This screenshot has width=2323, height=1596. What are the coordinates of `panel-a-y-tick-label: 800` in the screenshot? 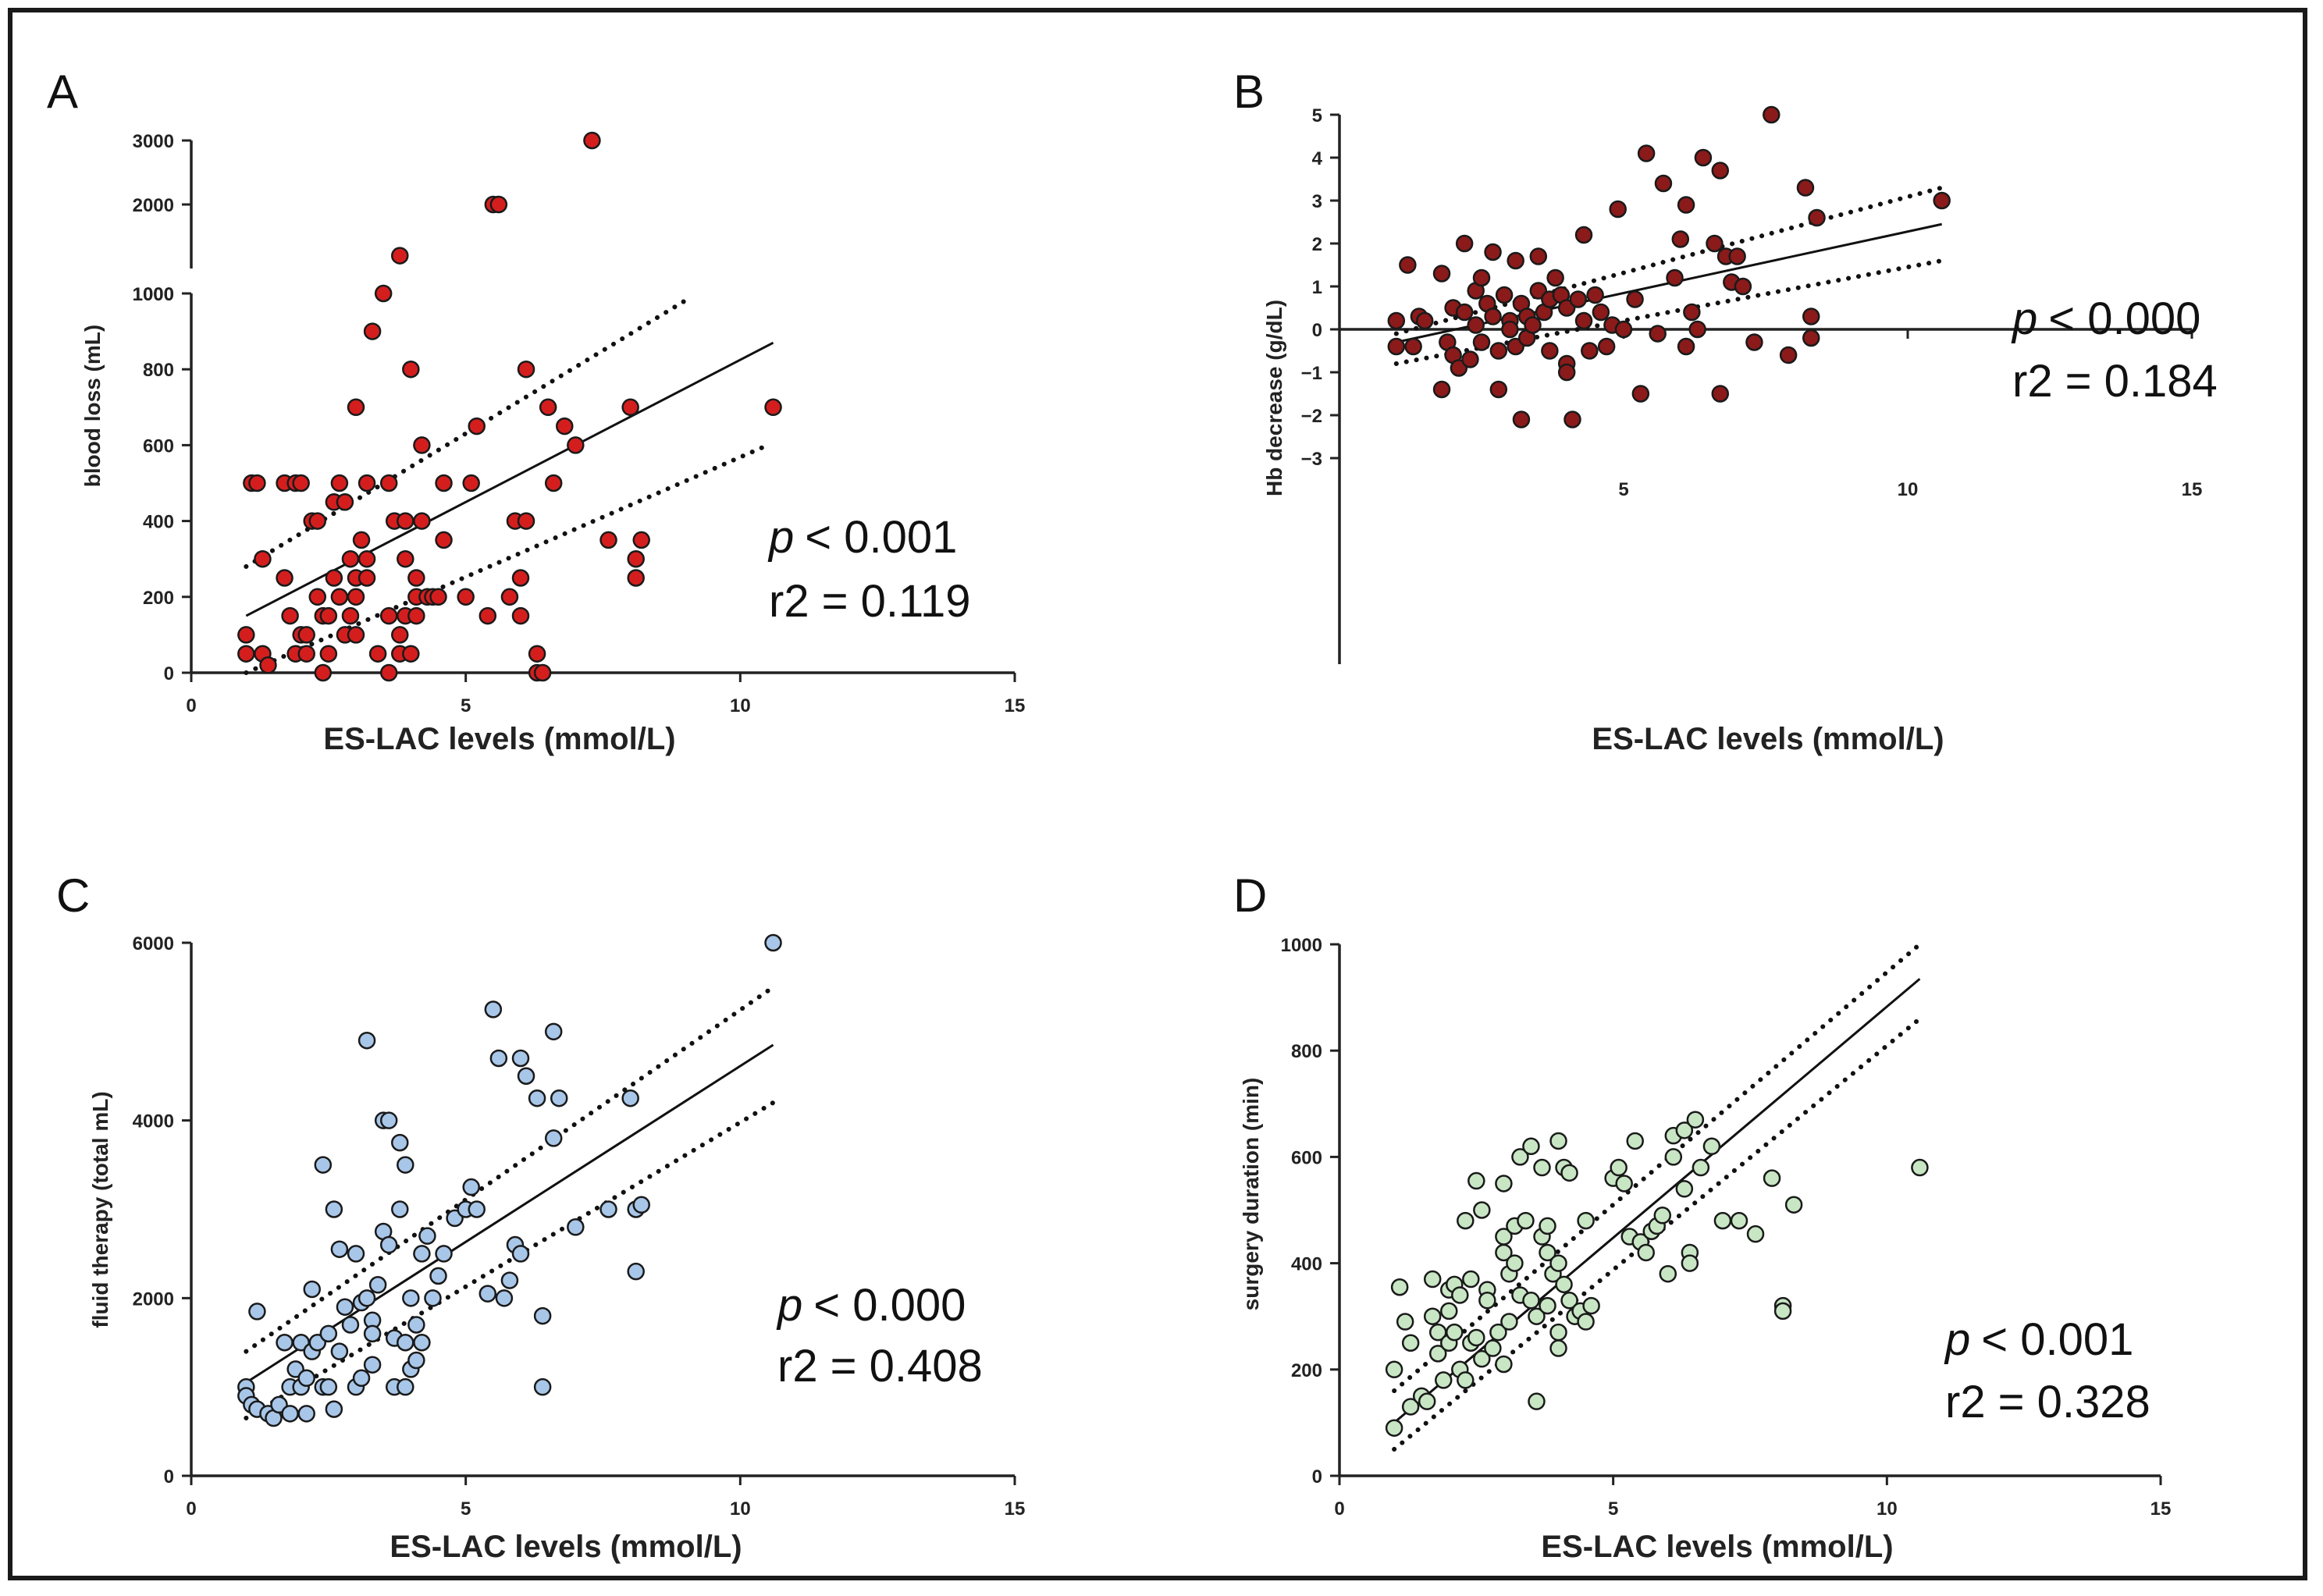 It's located at (158, 370).